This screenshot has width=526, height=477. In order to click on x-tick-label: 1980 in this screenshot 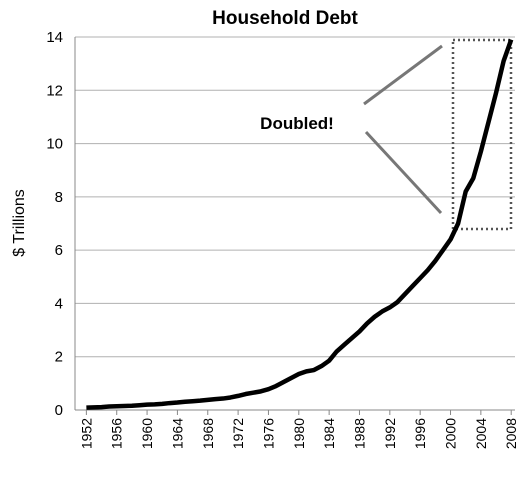, I will do `click(299, 433)`.